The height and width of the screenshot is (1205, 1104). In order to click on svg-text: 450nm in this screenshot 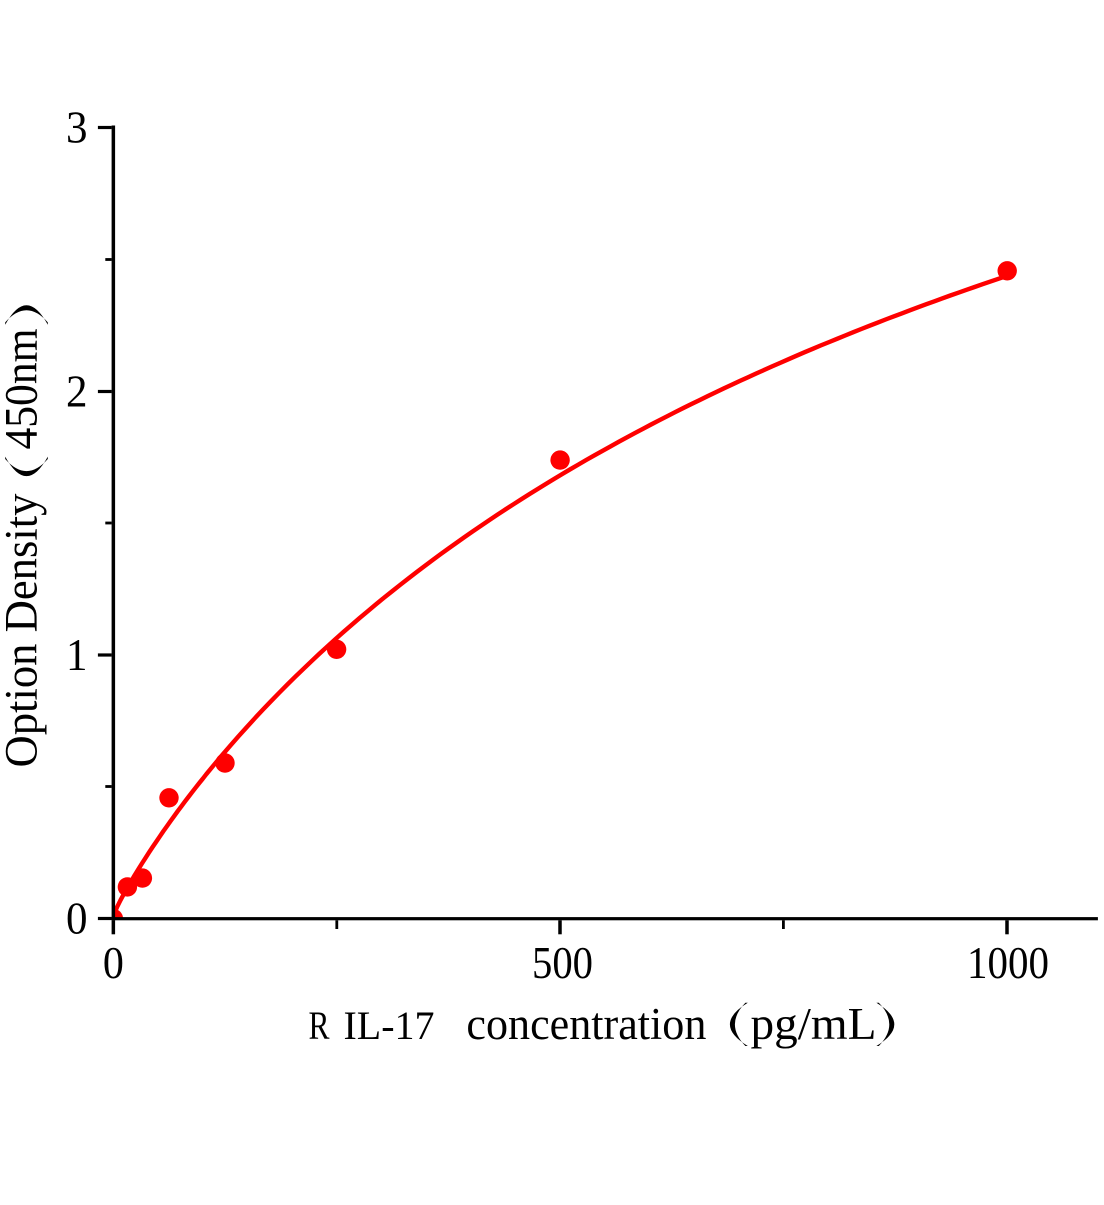, I will do `click(24, 389)`.